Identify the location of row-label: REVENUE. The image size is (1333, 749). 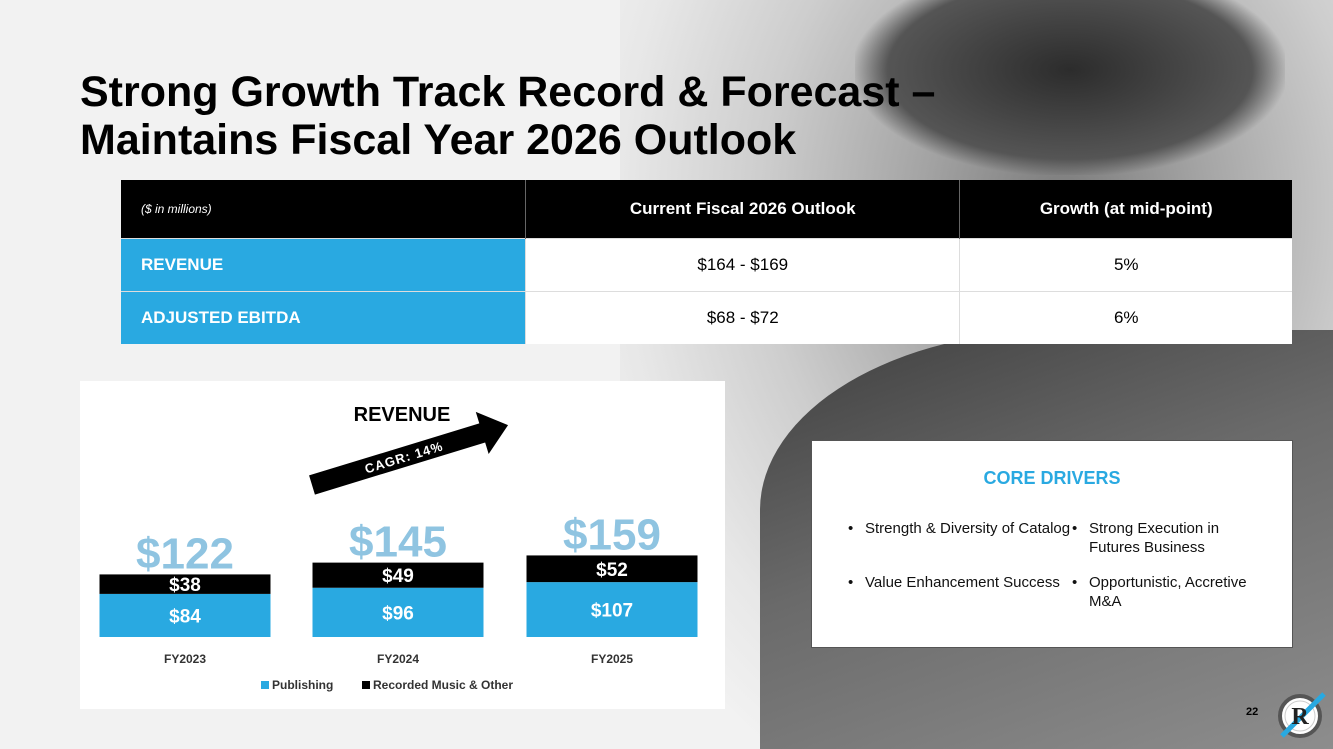
(323, 265).